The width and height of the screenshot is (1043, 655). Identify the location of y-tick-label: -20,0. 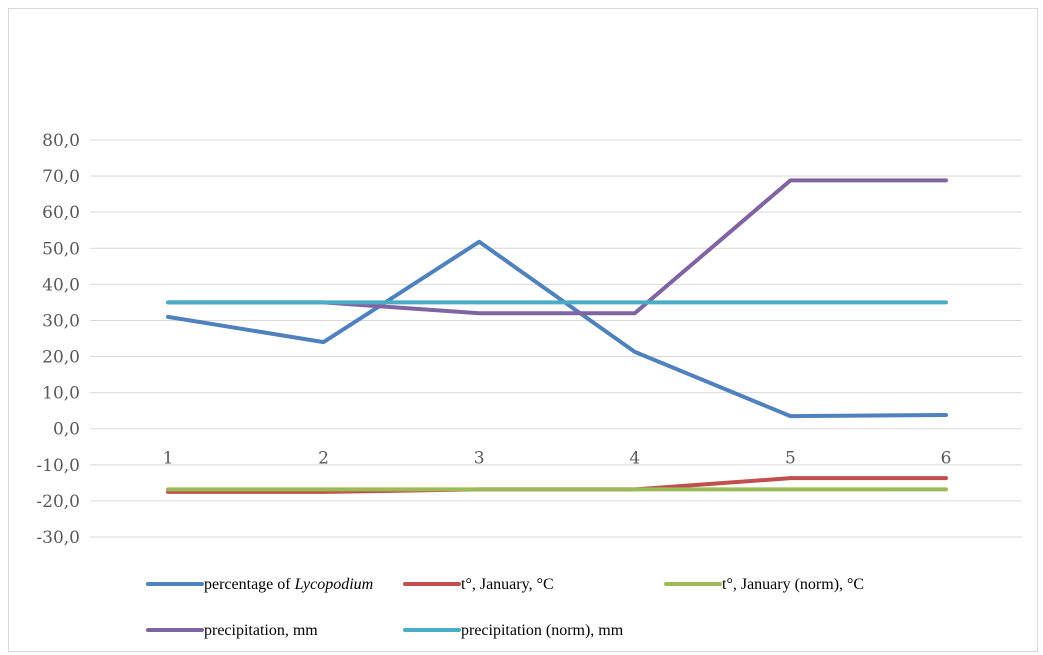
(58, 502).